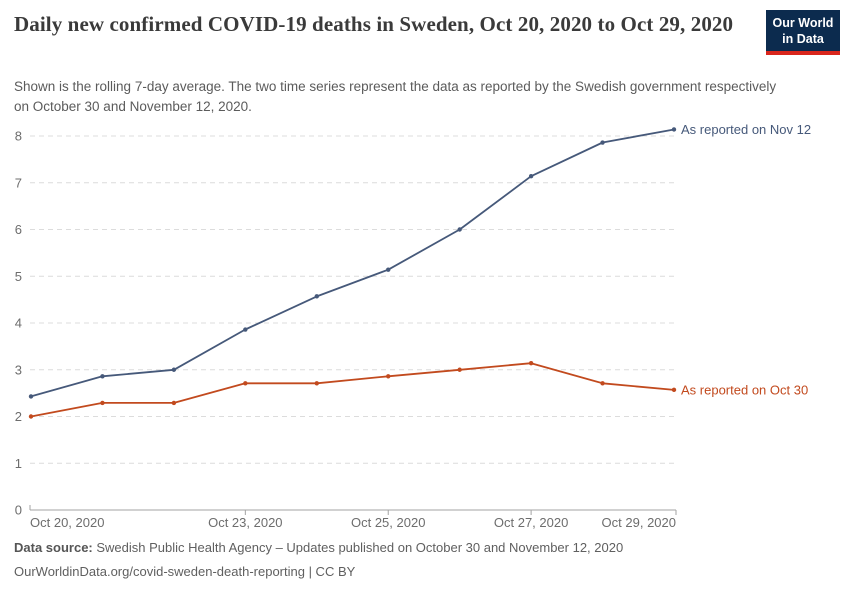 The width and height of the screenshot is (850, 600). Describe the element at coordinates (388, 522) in the screenshot. I see `x-tick-label: Oct 25, 2020` at that location.